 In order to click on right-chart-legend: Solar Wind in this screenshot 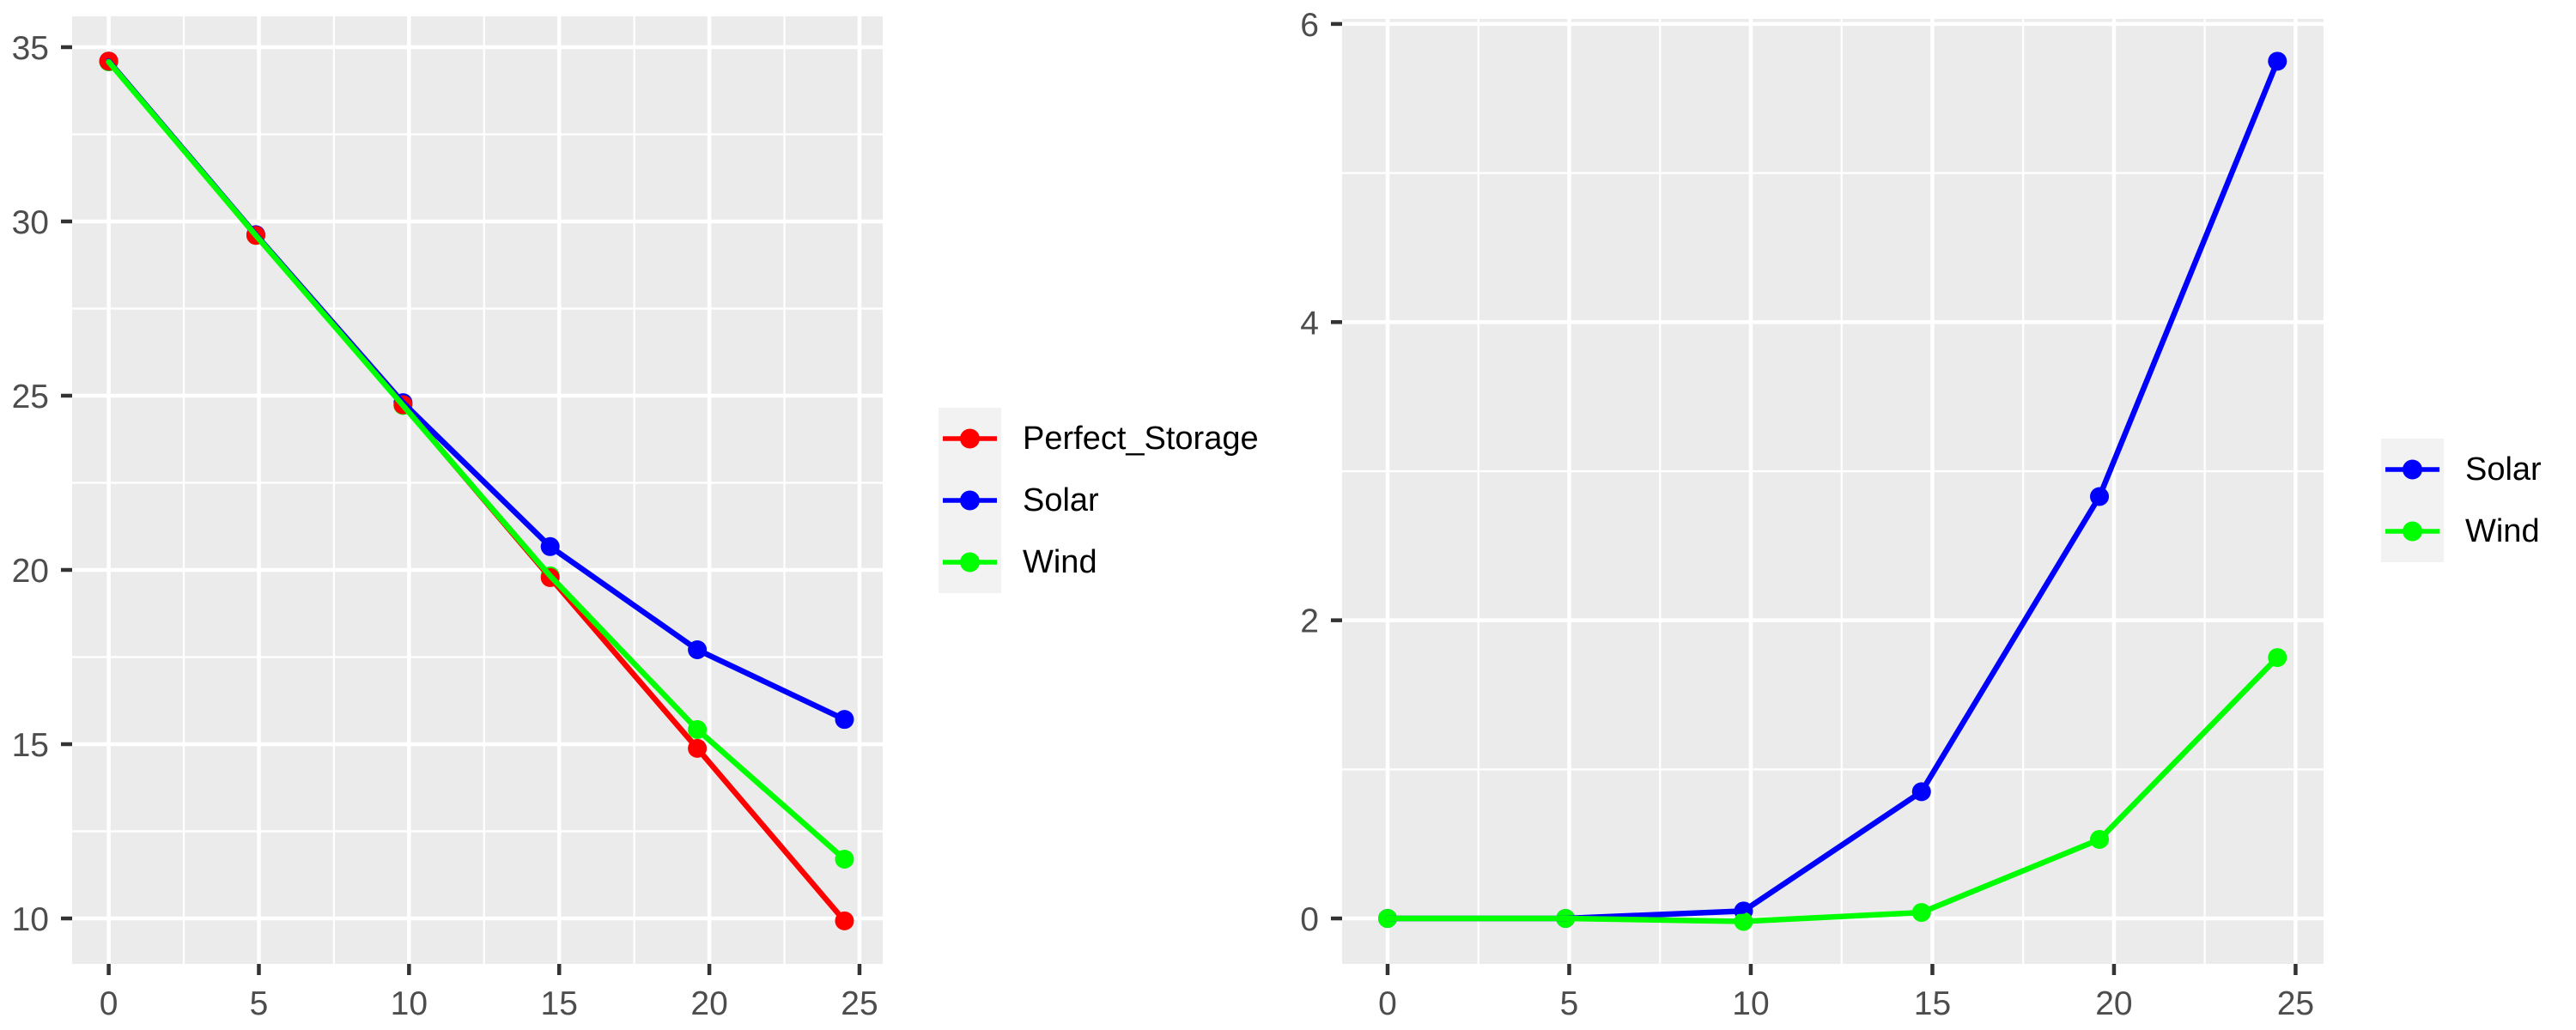, I will do `click(2462, 500)`.